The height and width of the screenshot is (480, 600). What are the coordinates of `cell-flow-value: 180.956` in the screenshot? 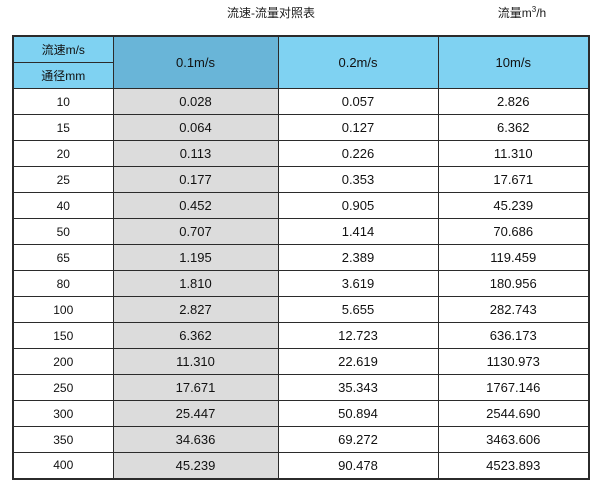 It's located at (513, 283).